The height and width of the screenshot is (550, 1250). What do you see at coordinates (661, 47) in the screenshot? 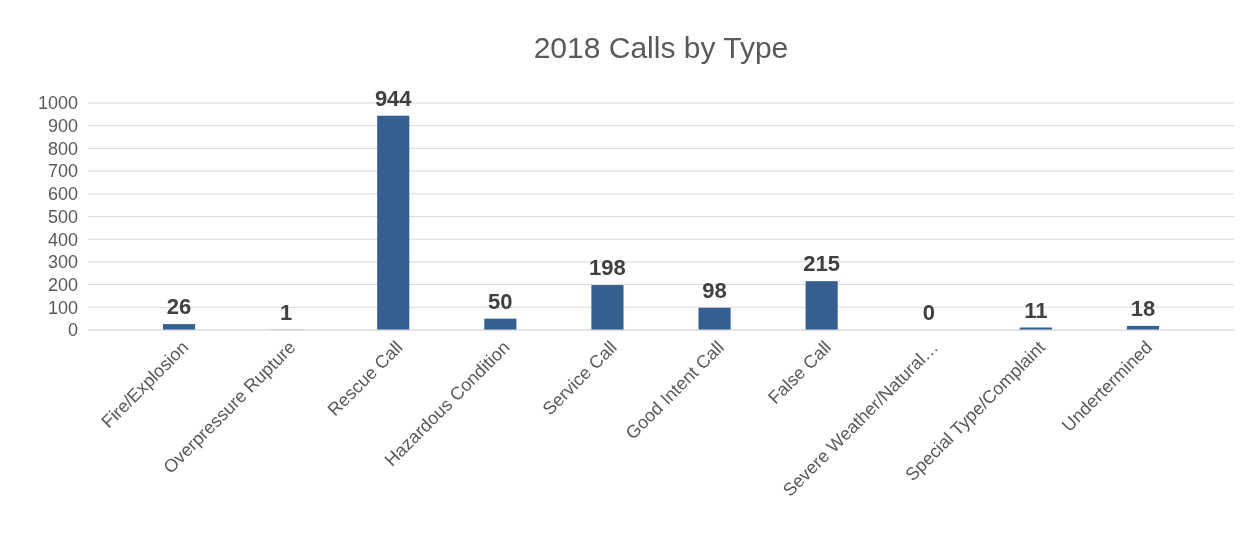
I see `chart-title: 2018 Calls by Type` at bounding box center [661, 47].